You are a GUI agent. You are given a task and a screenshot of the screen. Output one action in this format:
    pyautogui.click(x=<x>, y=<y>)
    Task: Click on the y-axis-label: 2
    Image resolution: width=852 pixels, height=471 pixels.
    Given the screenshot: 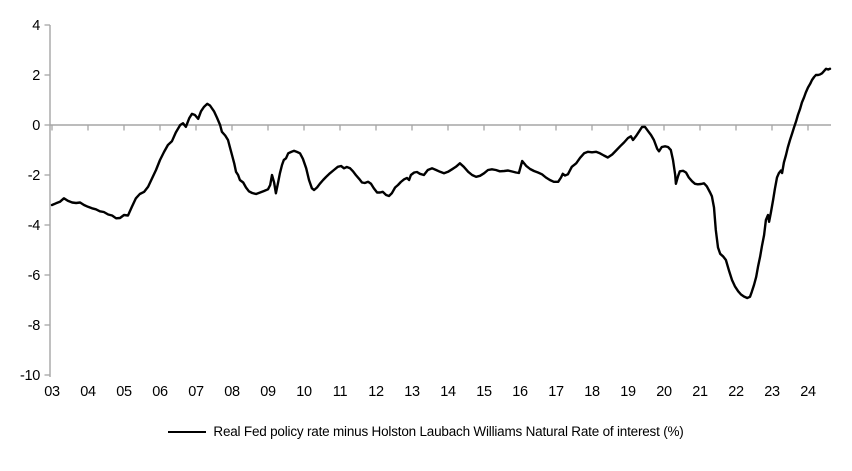 What is the action you would take?
    pyautogui.click(x=36, y=76)
    